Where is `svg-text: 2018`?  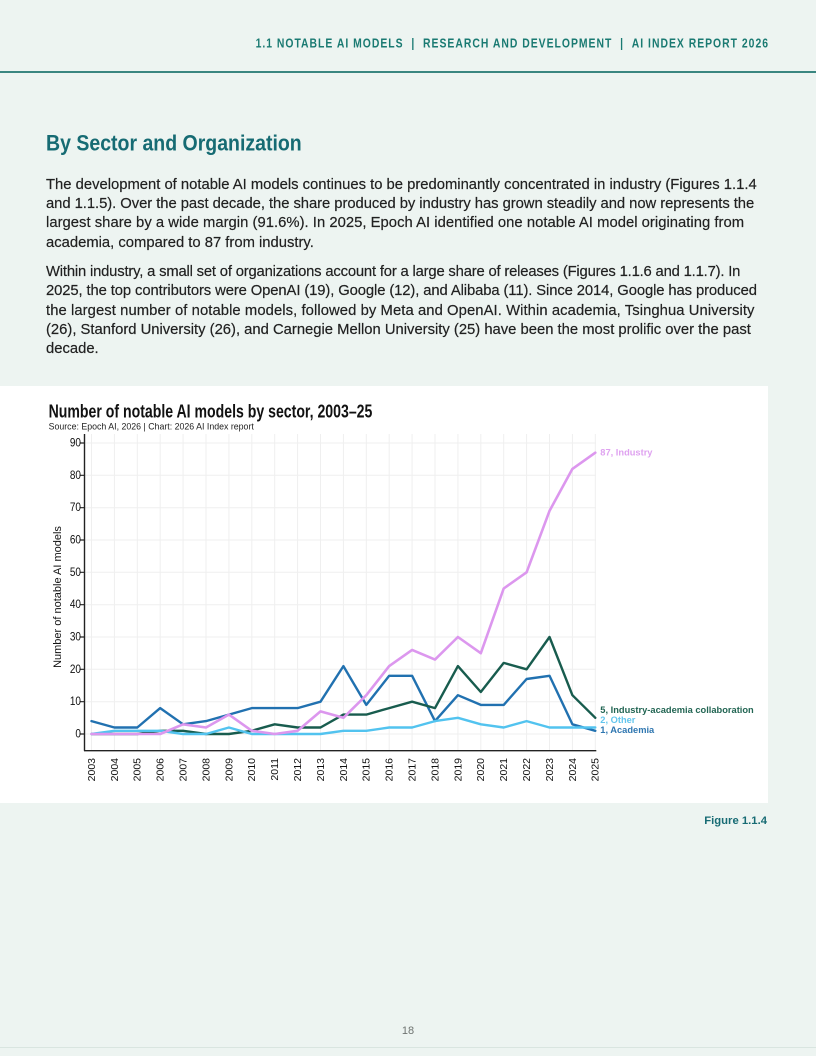 svg-text: 2018 is located at coordinates (435, 770).